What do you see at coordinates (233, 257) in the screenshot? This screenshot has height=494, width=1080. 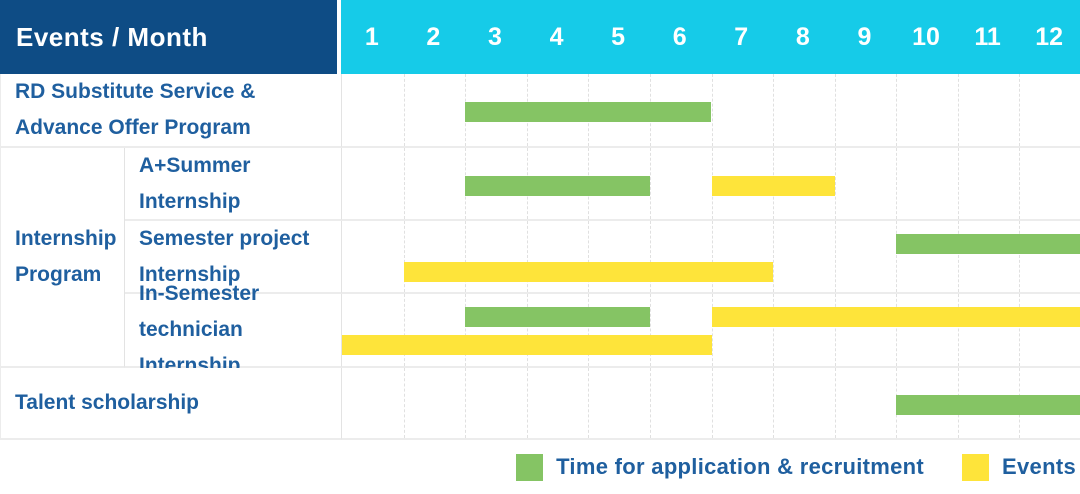 I see `row-label: Semester project Internship` at bounding box center [233, 257].